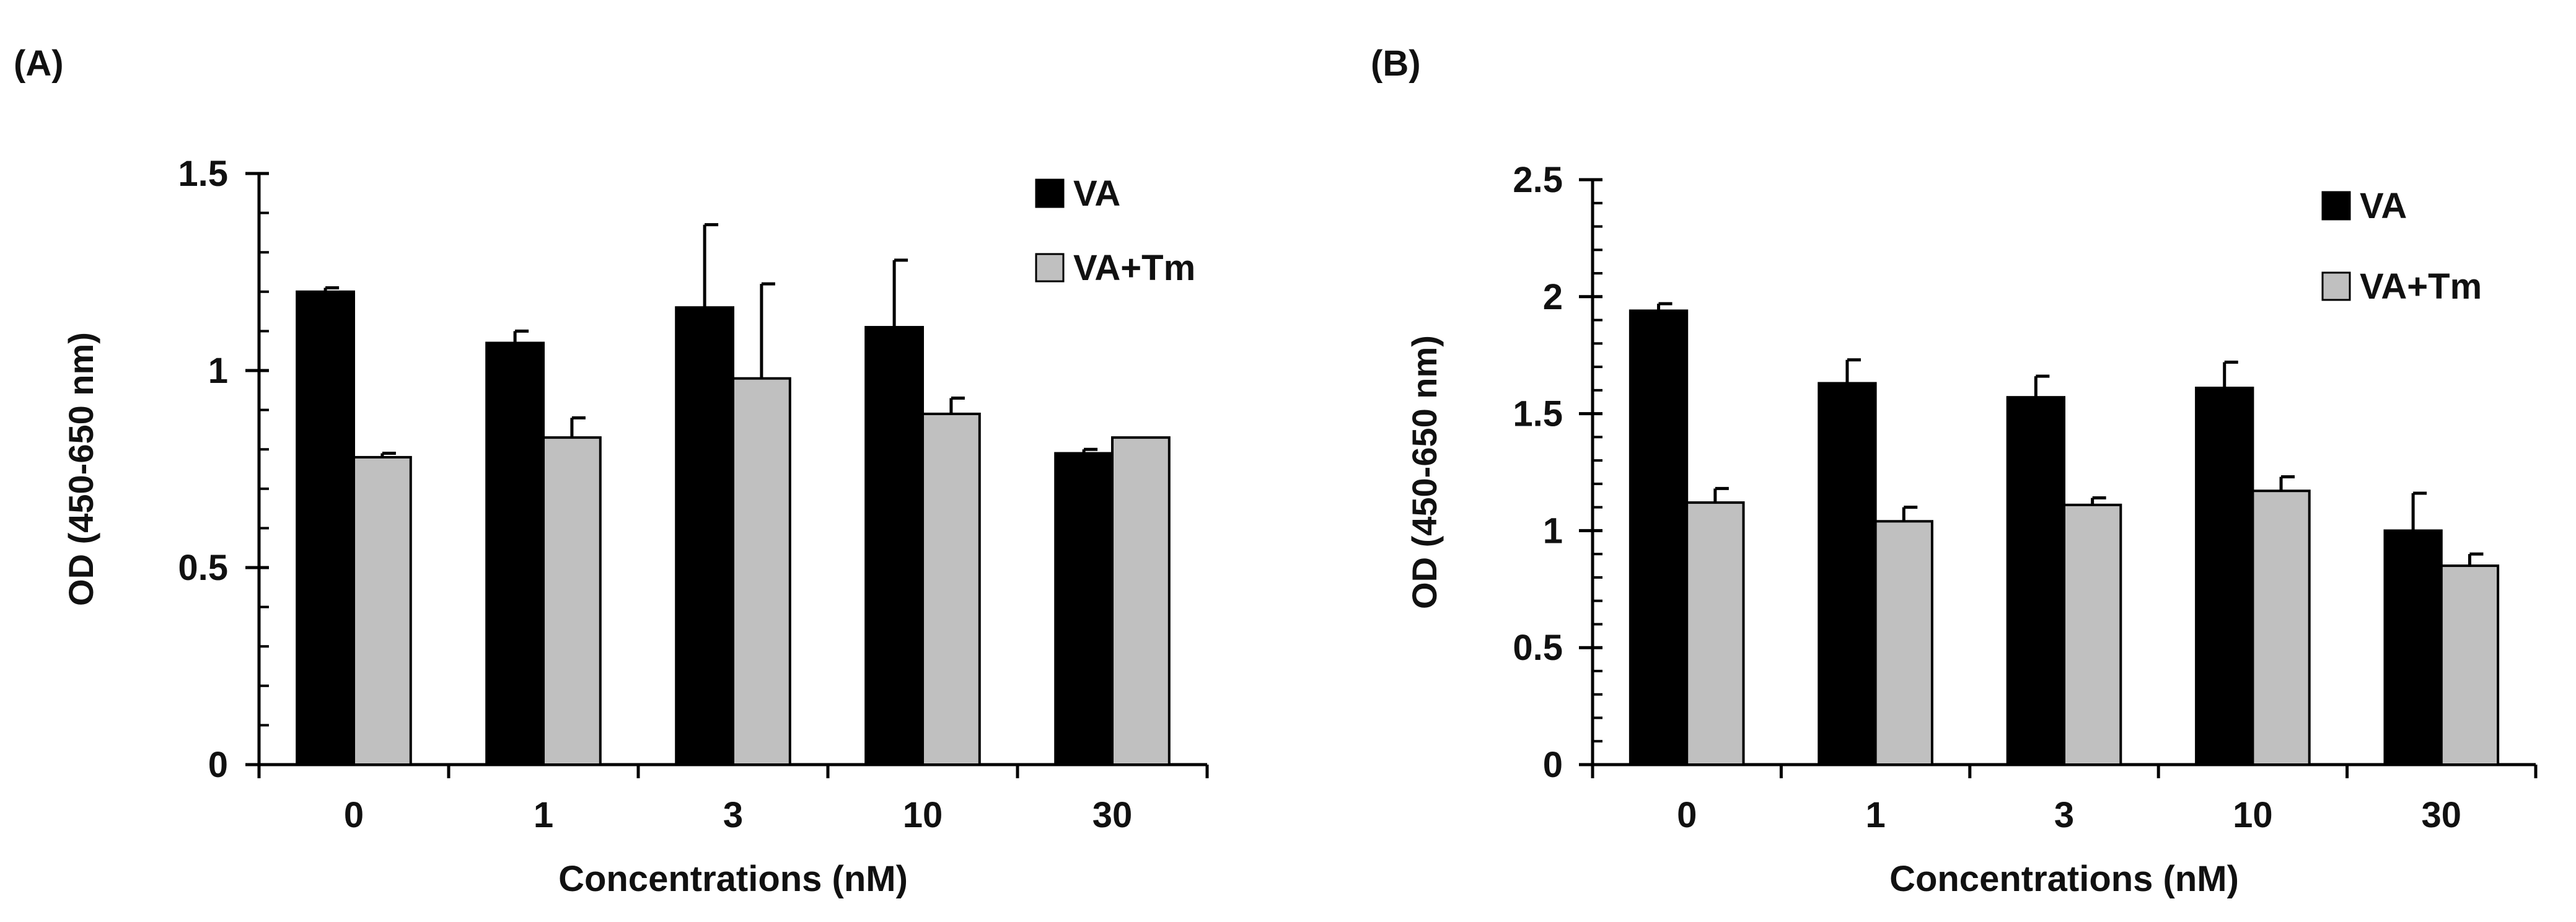 The width and height of the screenshot is (2576, 922). I want to click on y-tick-label: 2, so click(1553, 297).